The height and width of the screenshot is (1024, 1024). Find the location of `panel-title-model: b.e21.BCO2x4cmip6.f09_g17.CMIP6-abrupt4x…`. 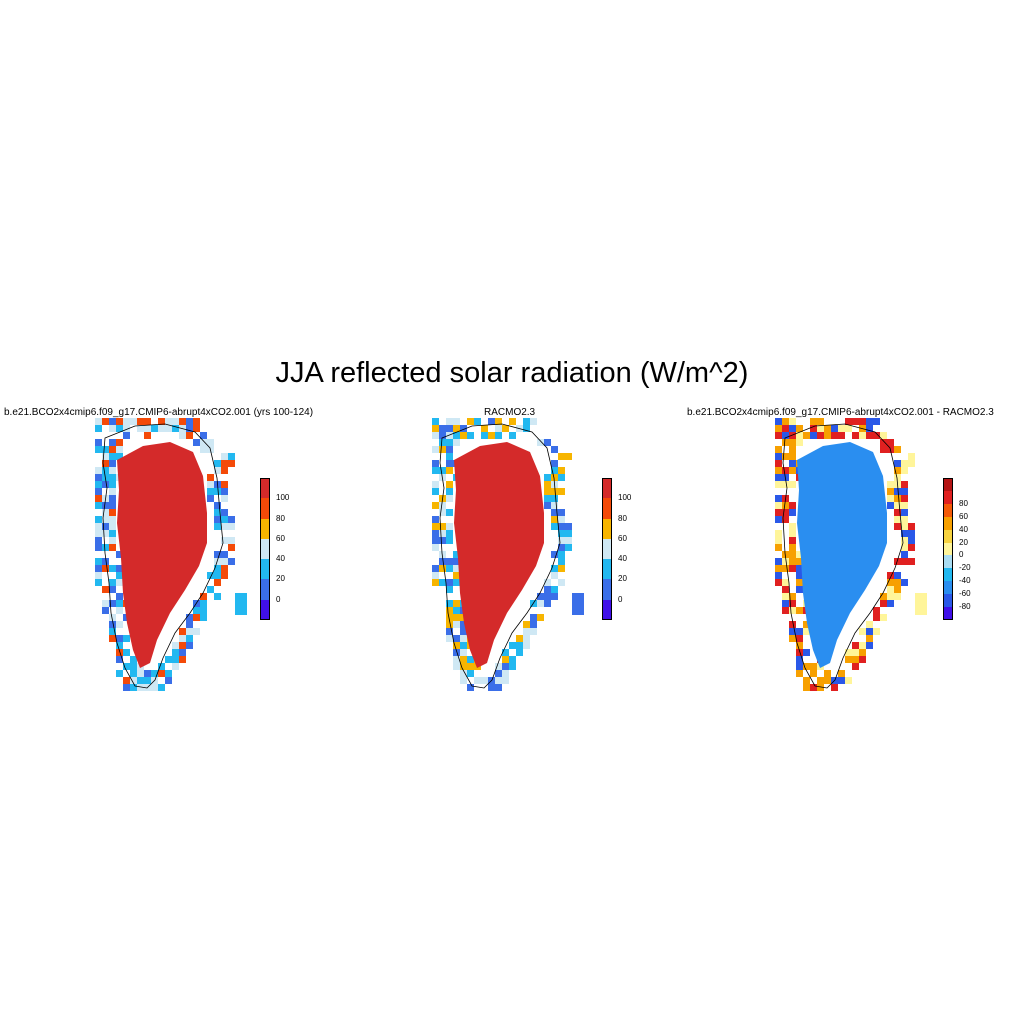

panel-title-model: b.e21.BCO2x4cmip6.f09_g17.CMIP6-abrupt4x… is located at coordinates (159, 412).